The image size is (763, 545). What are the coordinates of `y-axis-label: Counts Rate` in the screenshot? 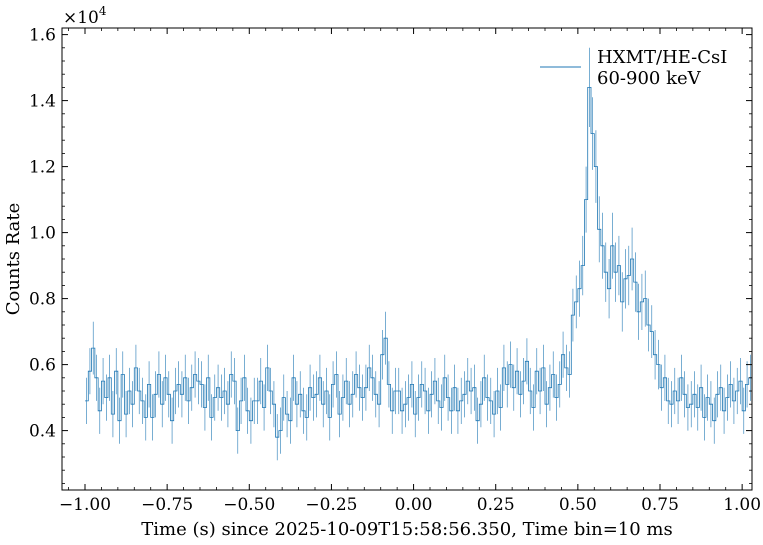 It's located at (13, 259).